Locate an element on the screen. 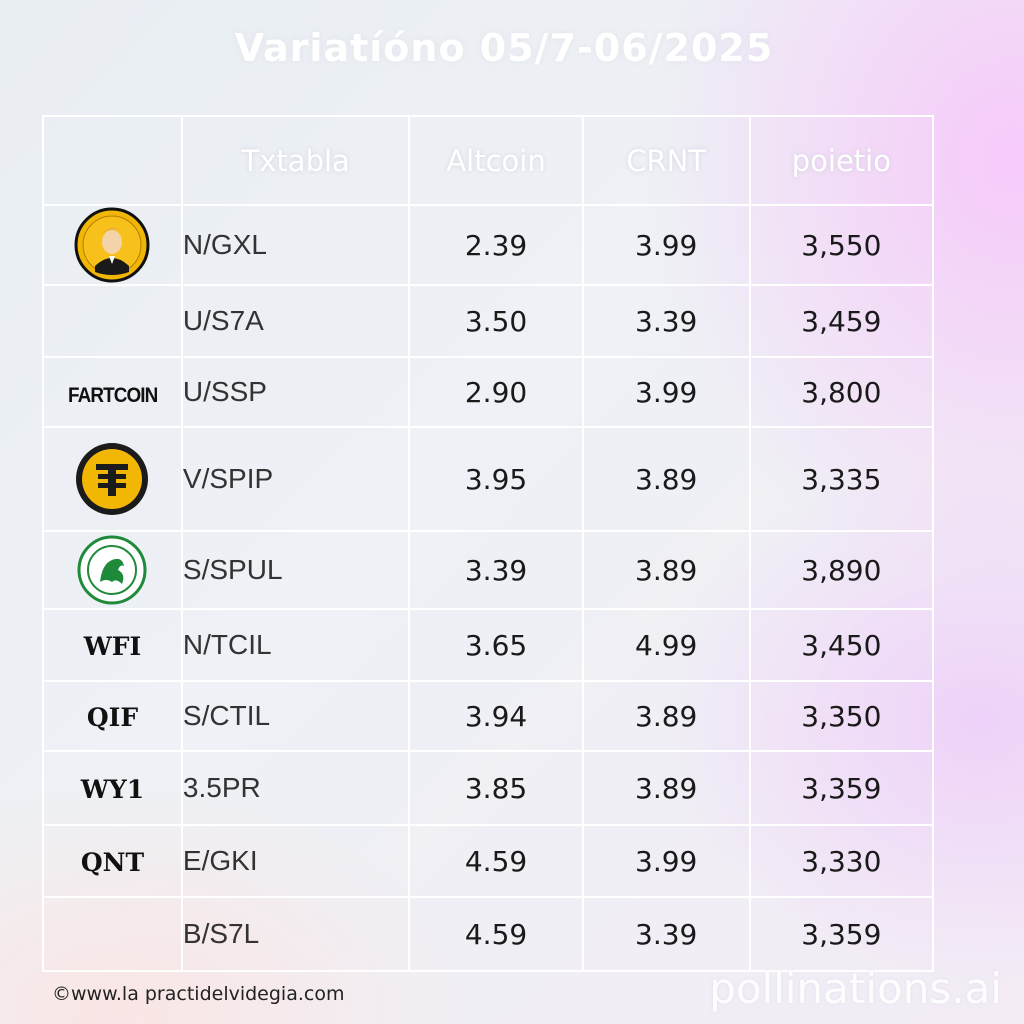 This screenshot has width=1024, height=1024. gold-coin-portrait-icon is located at coordinates (112, 245).